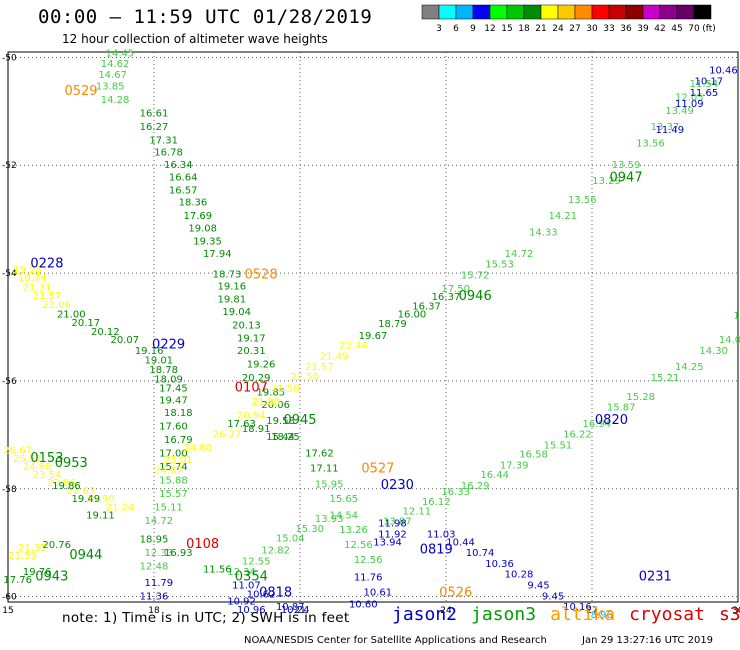  Describe the element at coordinates (499, 564) in the screenshot. I see `wave-height-value: 10.36` at that location.